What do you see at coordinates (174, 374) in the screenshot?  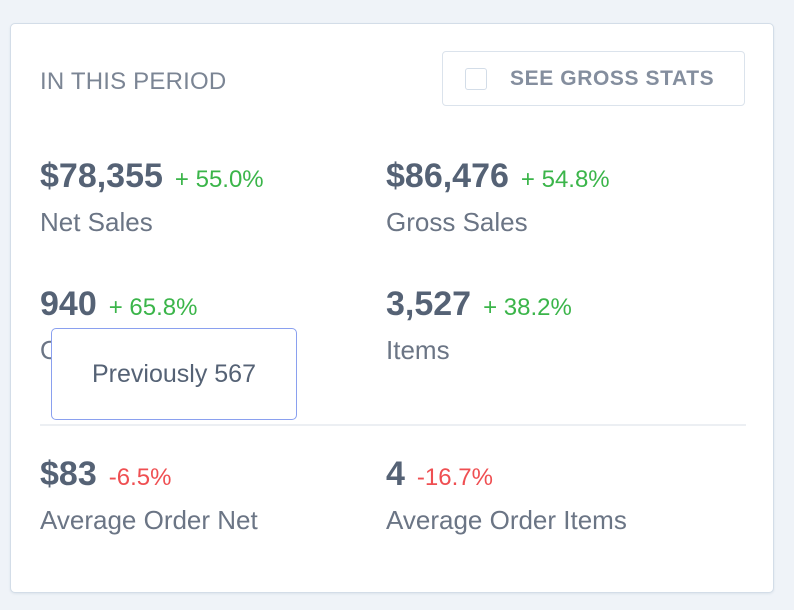 I see `previous-value-tooltip: Previously 567` at bounding box center [174, 374].